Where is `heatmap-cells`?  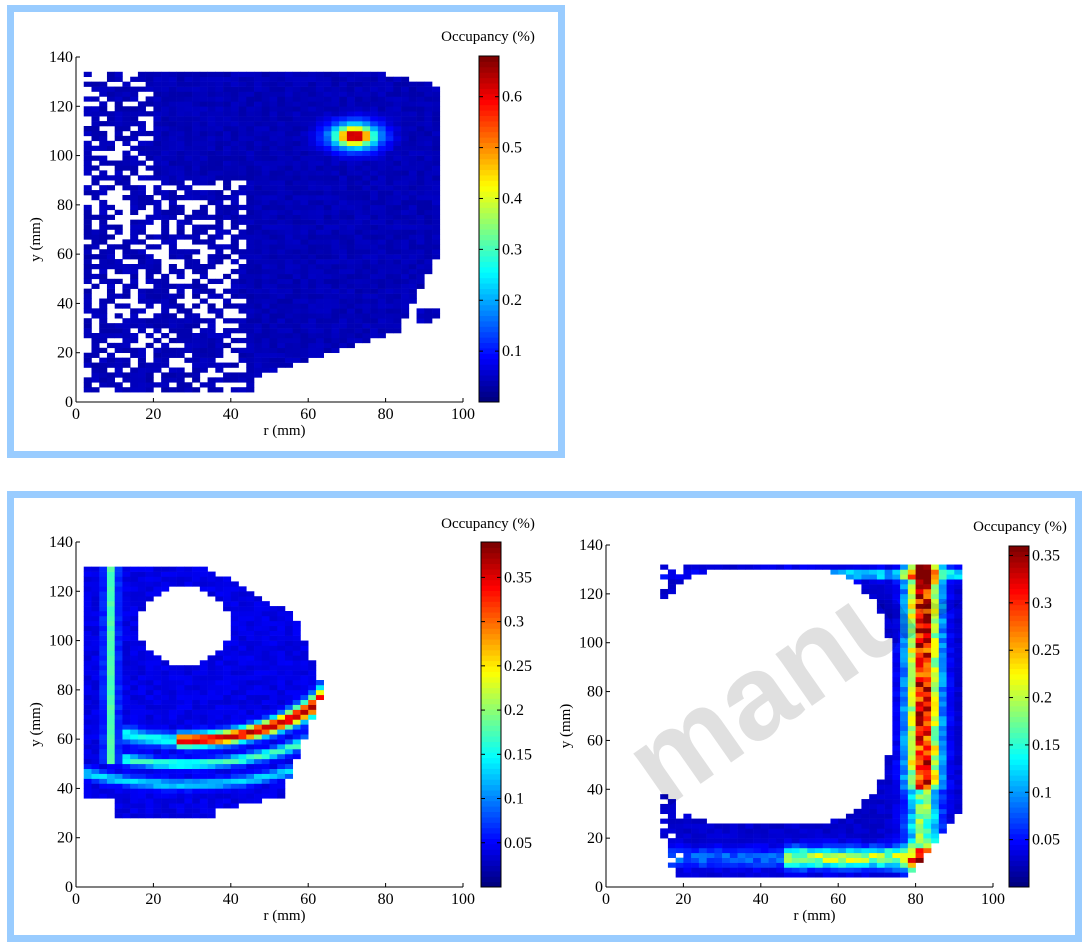 heatmap-cells is located at coordinates (203, 692).